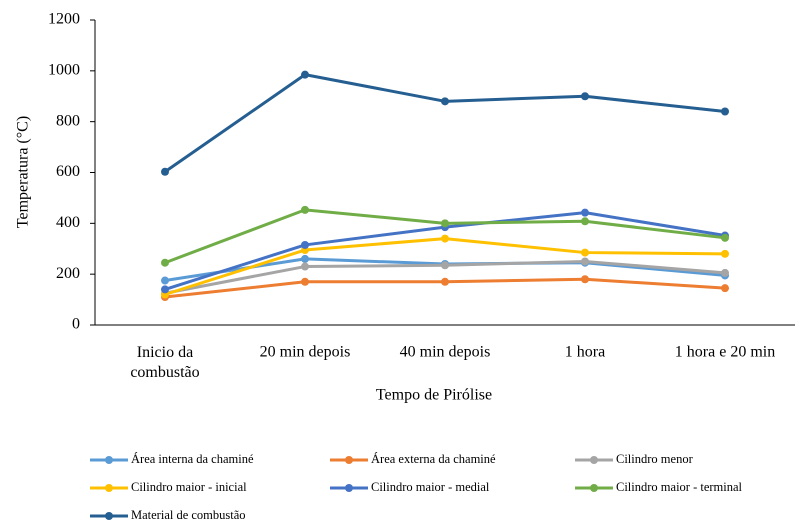  I want to click on y-tick-label: 1000, so click(64, 70).